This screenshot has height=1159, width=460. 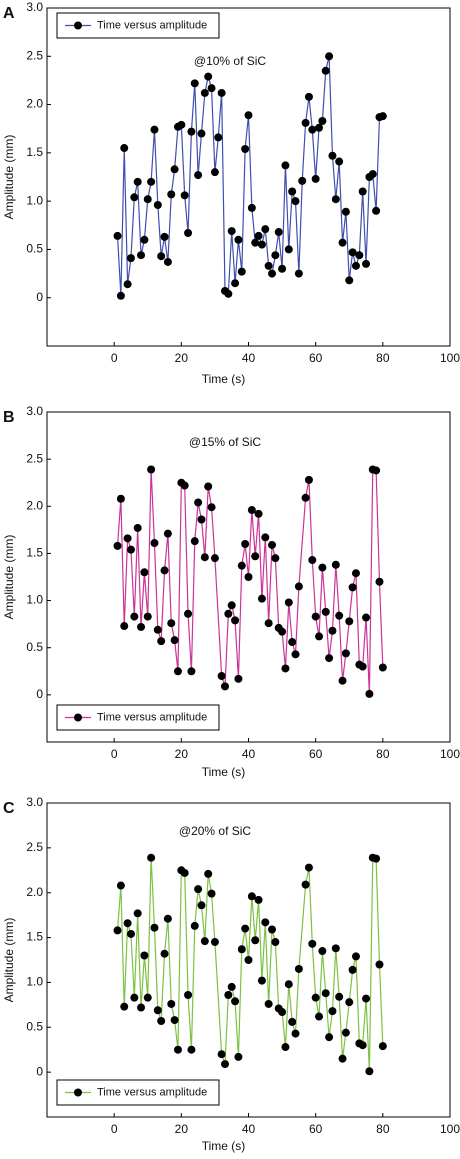 I want to click on x-tick-label: 40, so click(x=249, y=754).